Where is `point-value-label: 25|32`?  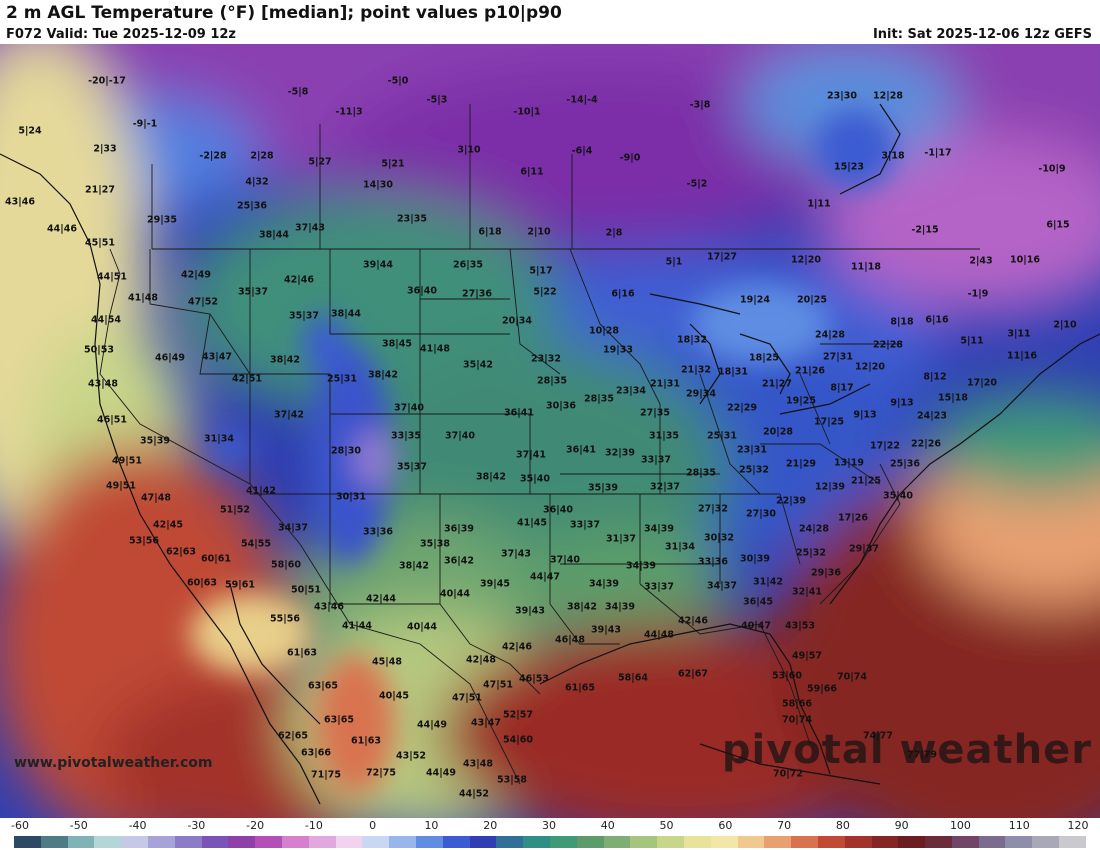 point-value-label: 25|32 is located at coordinates (754, 470).